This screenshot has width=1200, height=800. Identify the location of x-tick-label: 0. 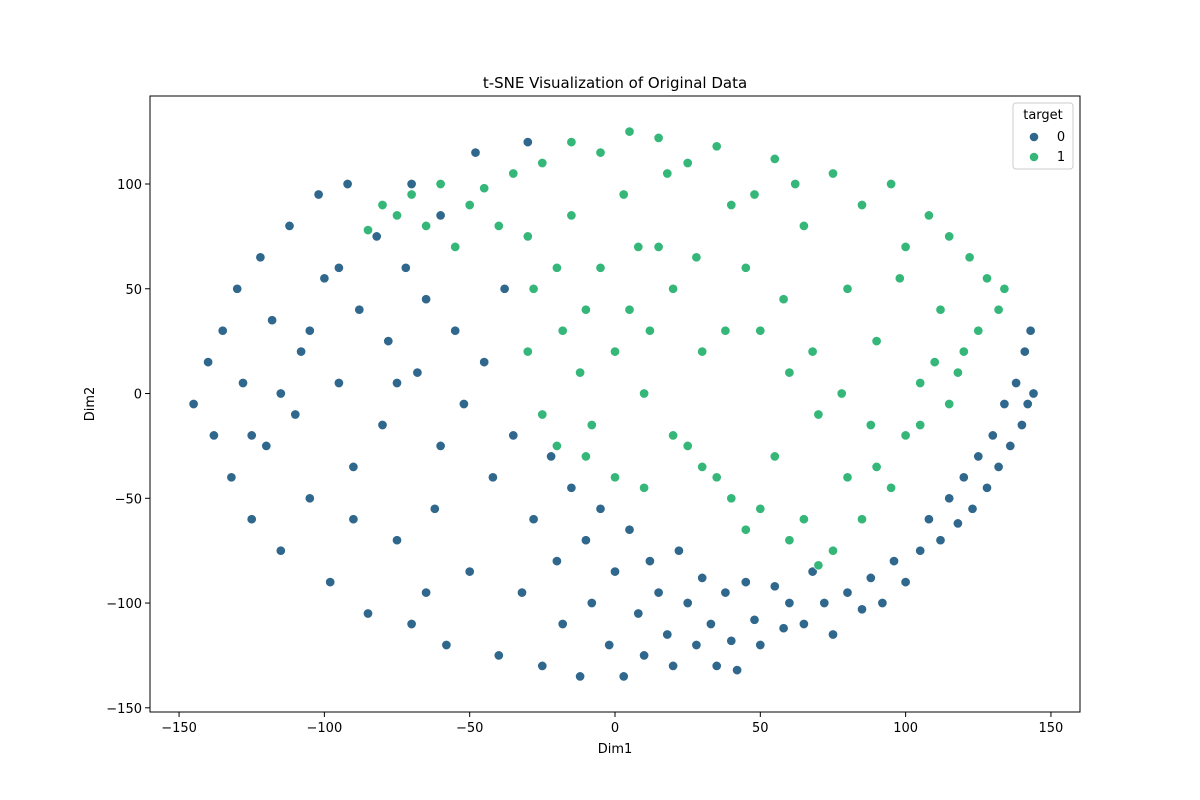
(615, 728).